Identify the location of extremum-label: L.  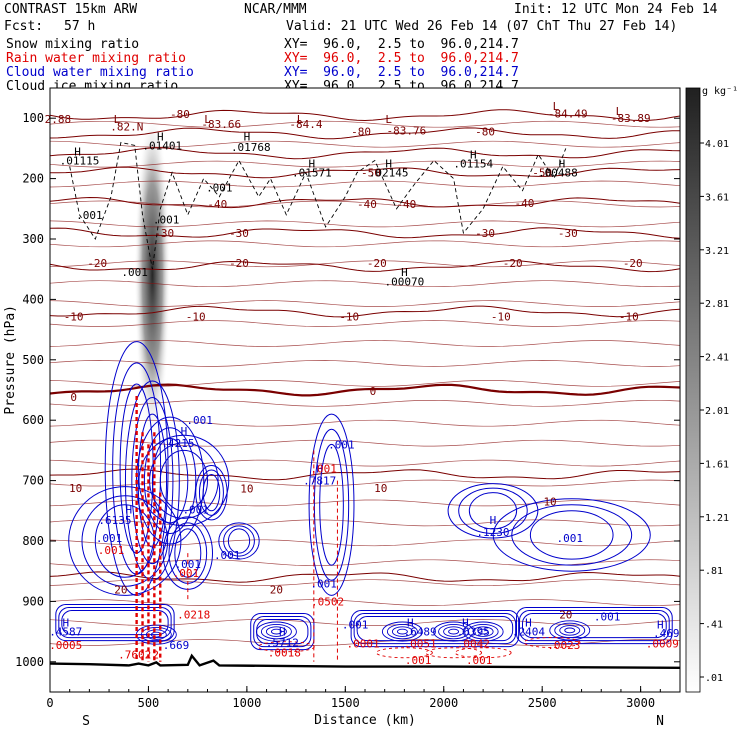
(300, 119).